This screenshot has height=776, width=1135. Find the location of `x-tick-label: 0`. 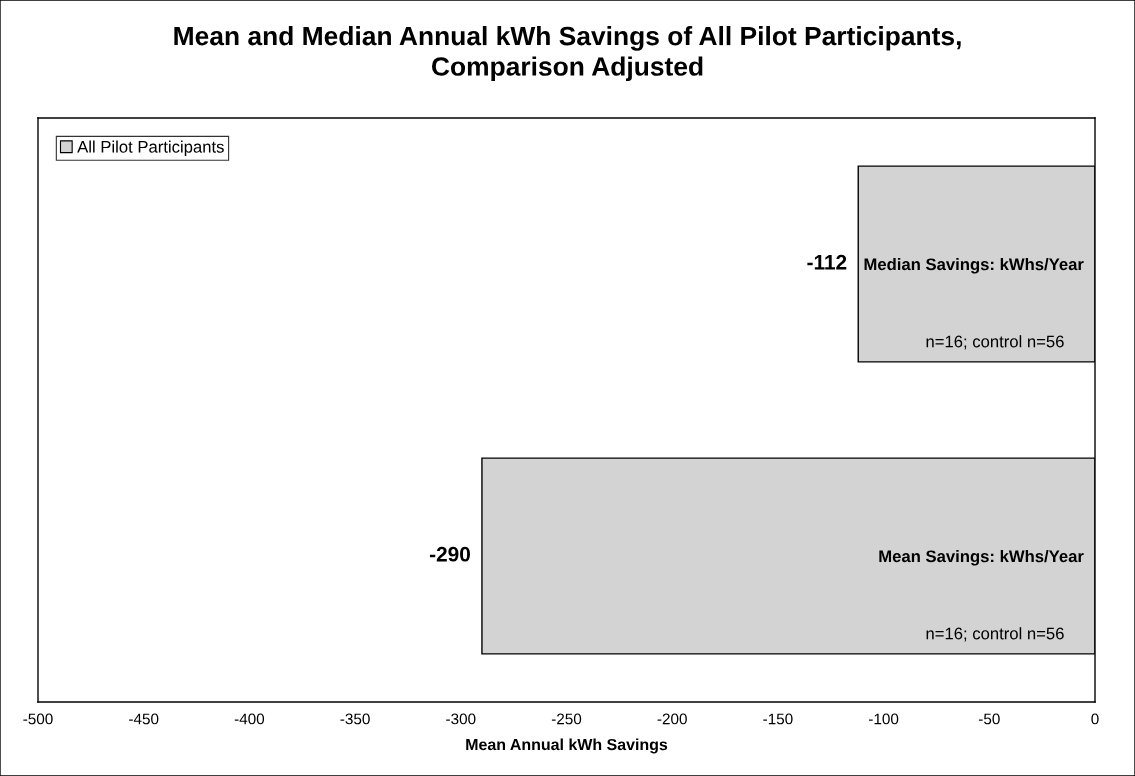

x-tick-label: 0 is located at coordinates (1095, 719).